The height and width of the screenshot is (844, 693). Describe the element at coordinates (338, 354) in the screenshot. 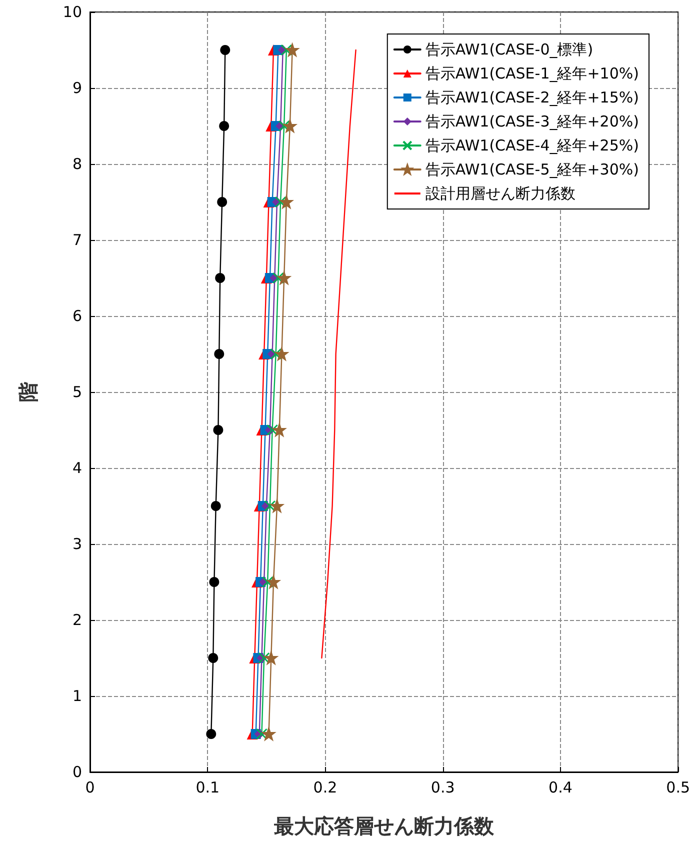

I see `line-series` at that location.